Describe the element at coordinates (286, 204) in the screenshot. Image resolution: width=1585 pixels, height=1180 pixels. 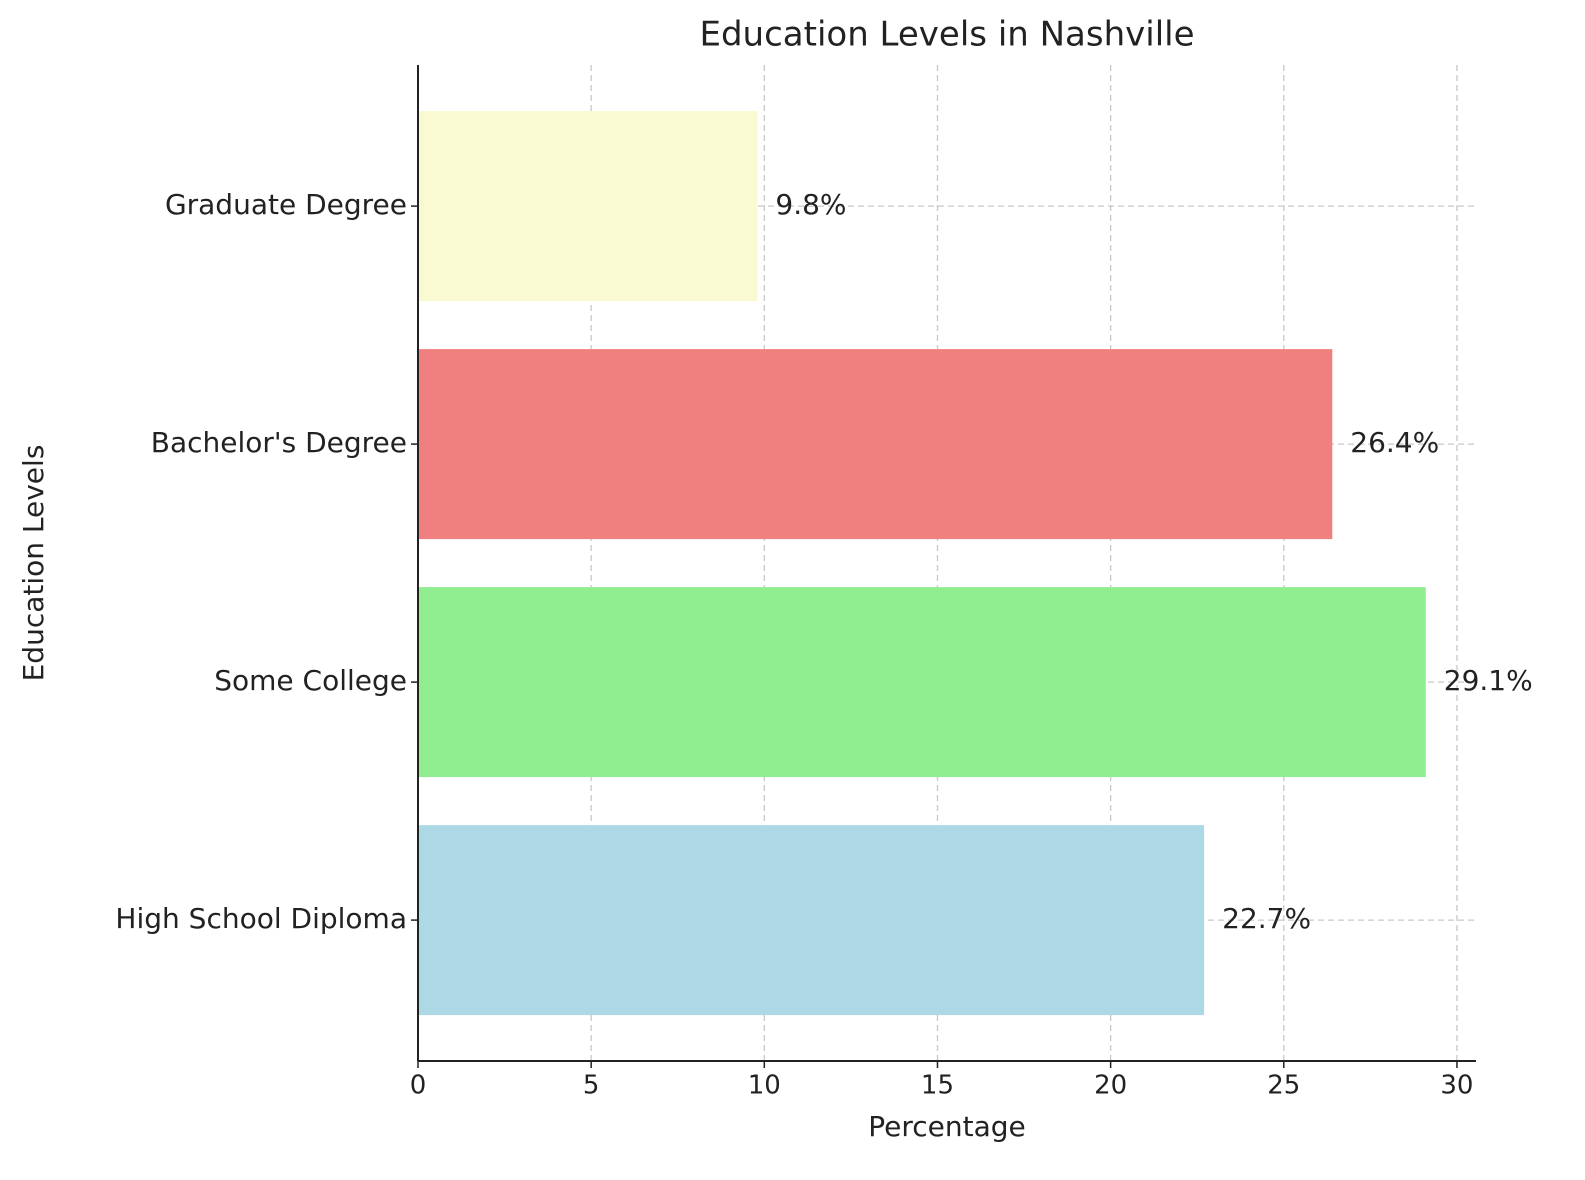
I see `y-tick-label: Graduate Degree` at that location.